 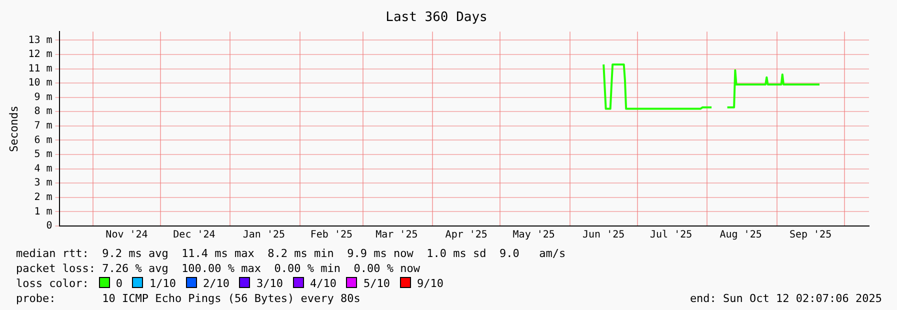 I want to click on y-tick-label: 4 m, so click(x=43, y=168).